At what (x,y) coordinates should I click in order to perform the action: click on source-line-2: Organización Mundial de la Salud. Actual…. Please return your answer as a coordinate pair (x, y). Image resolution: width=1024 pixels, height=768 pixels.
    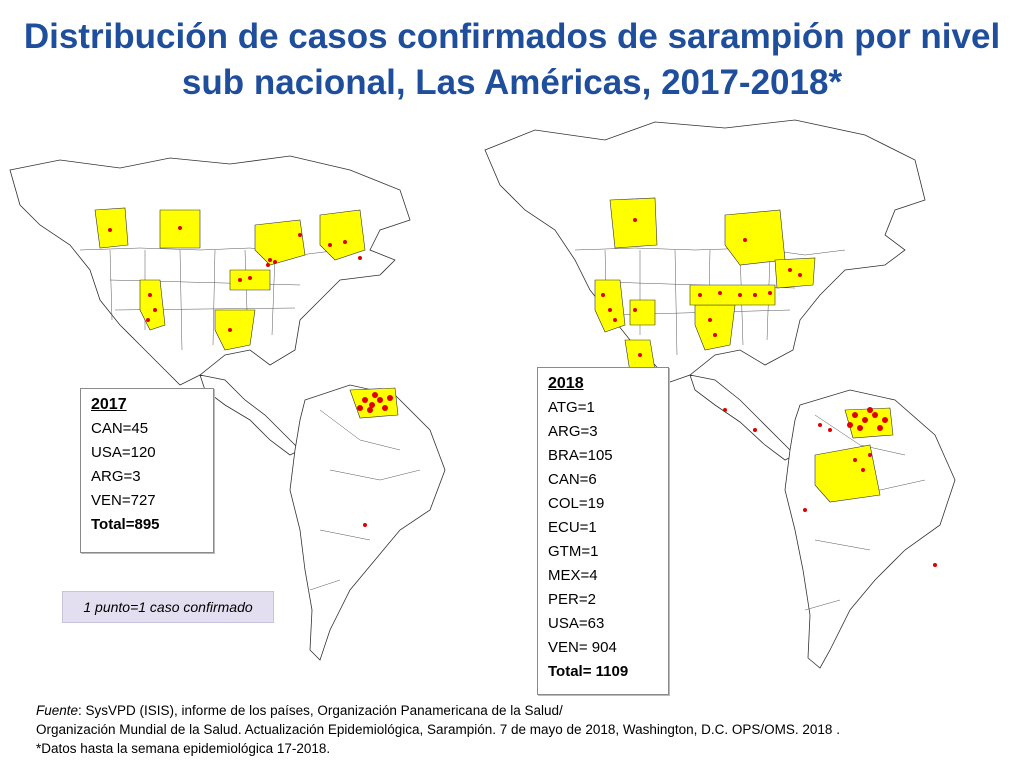
    Looking at the image, I should click on (438, 729).